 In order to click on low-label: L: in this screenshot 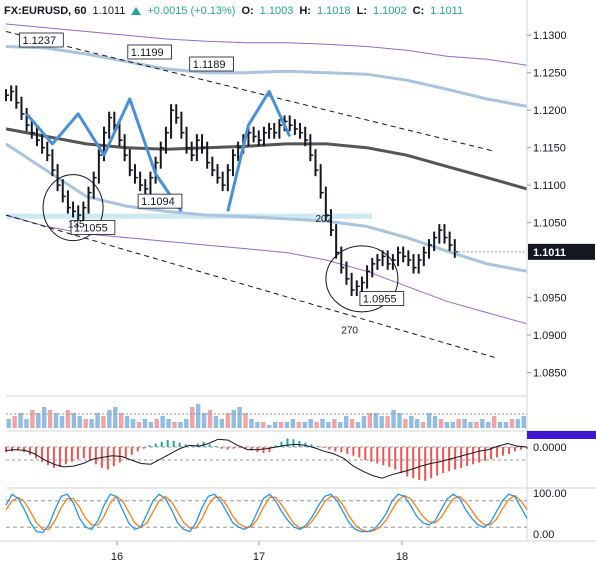, I will do `click(361, 11)`.